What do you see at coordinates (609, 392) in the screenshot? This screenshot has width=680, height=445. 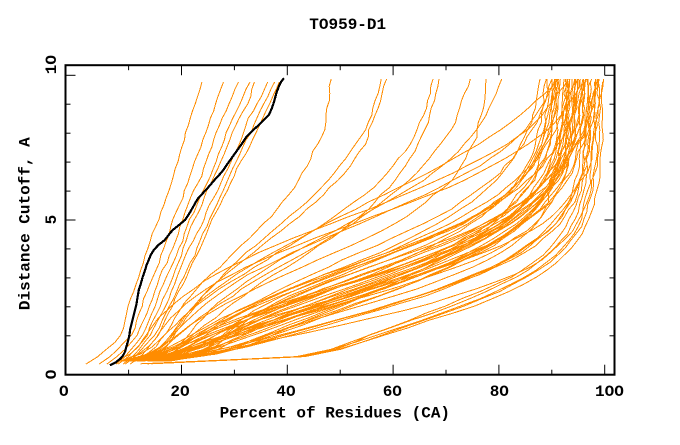 I see `svg-text: 1OO` at bounding box center [609, 392].